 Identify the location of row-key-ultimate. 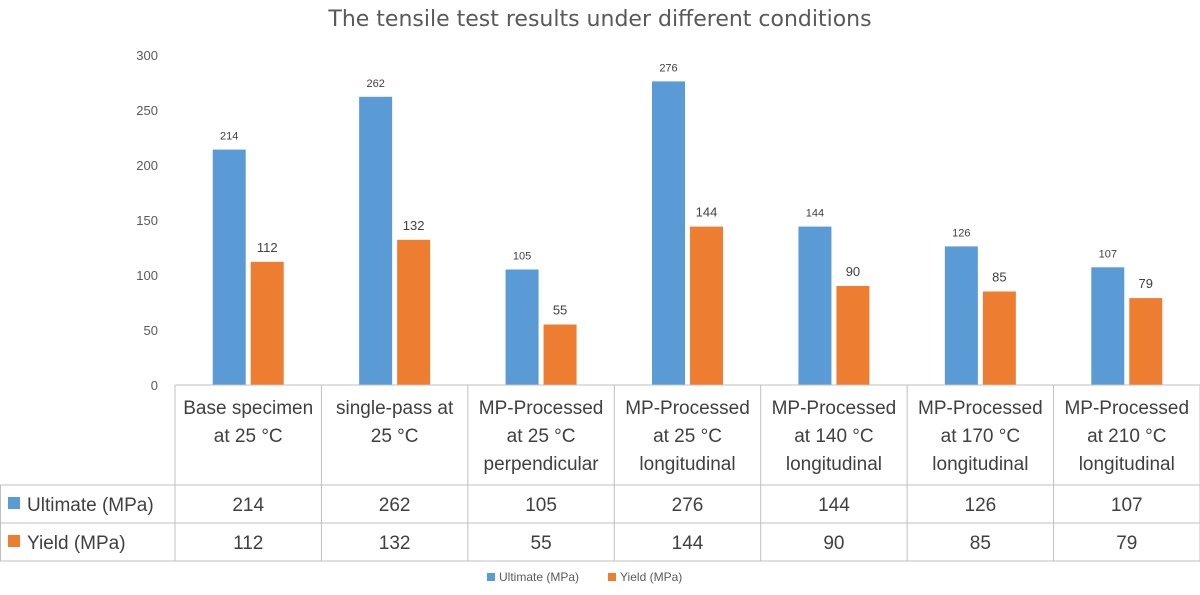
(14, 503).